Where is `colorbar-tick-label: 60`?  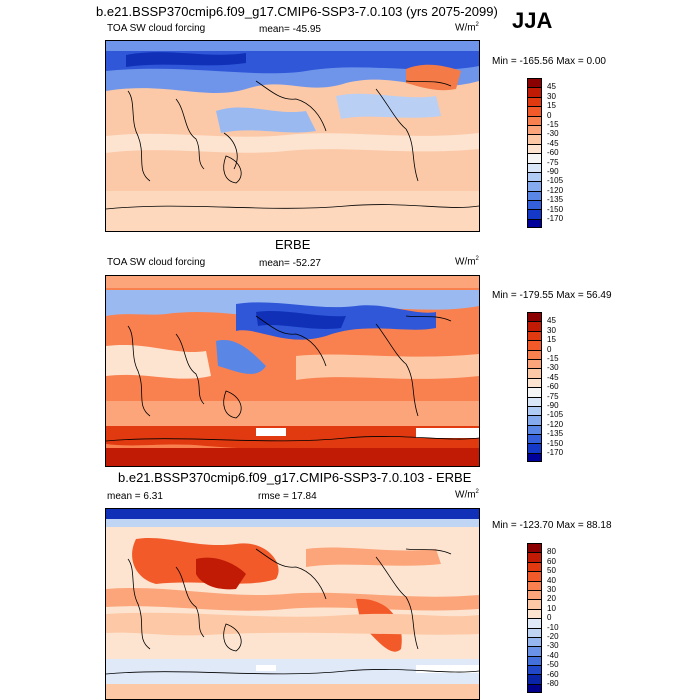
colorbar-tick-label: 60 is located at coordinates (551, 561).